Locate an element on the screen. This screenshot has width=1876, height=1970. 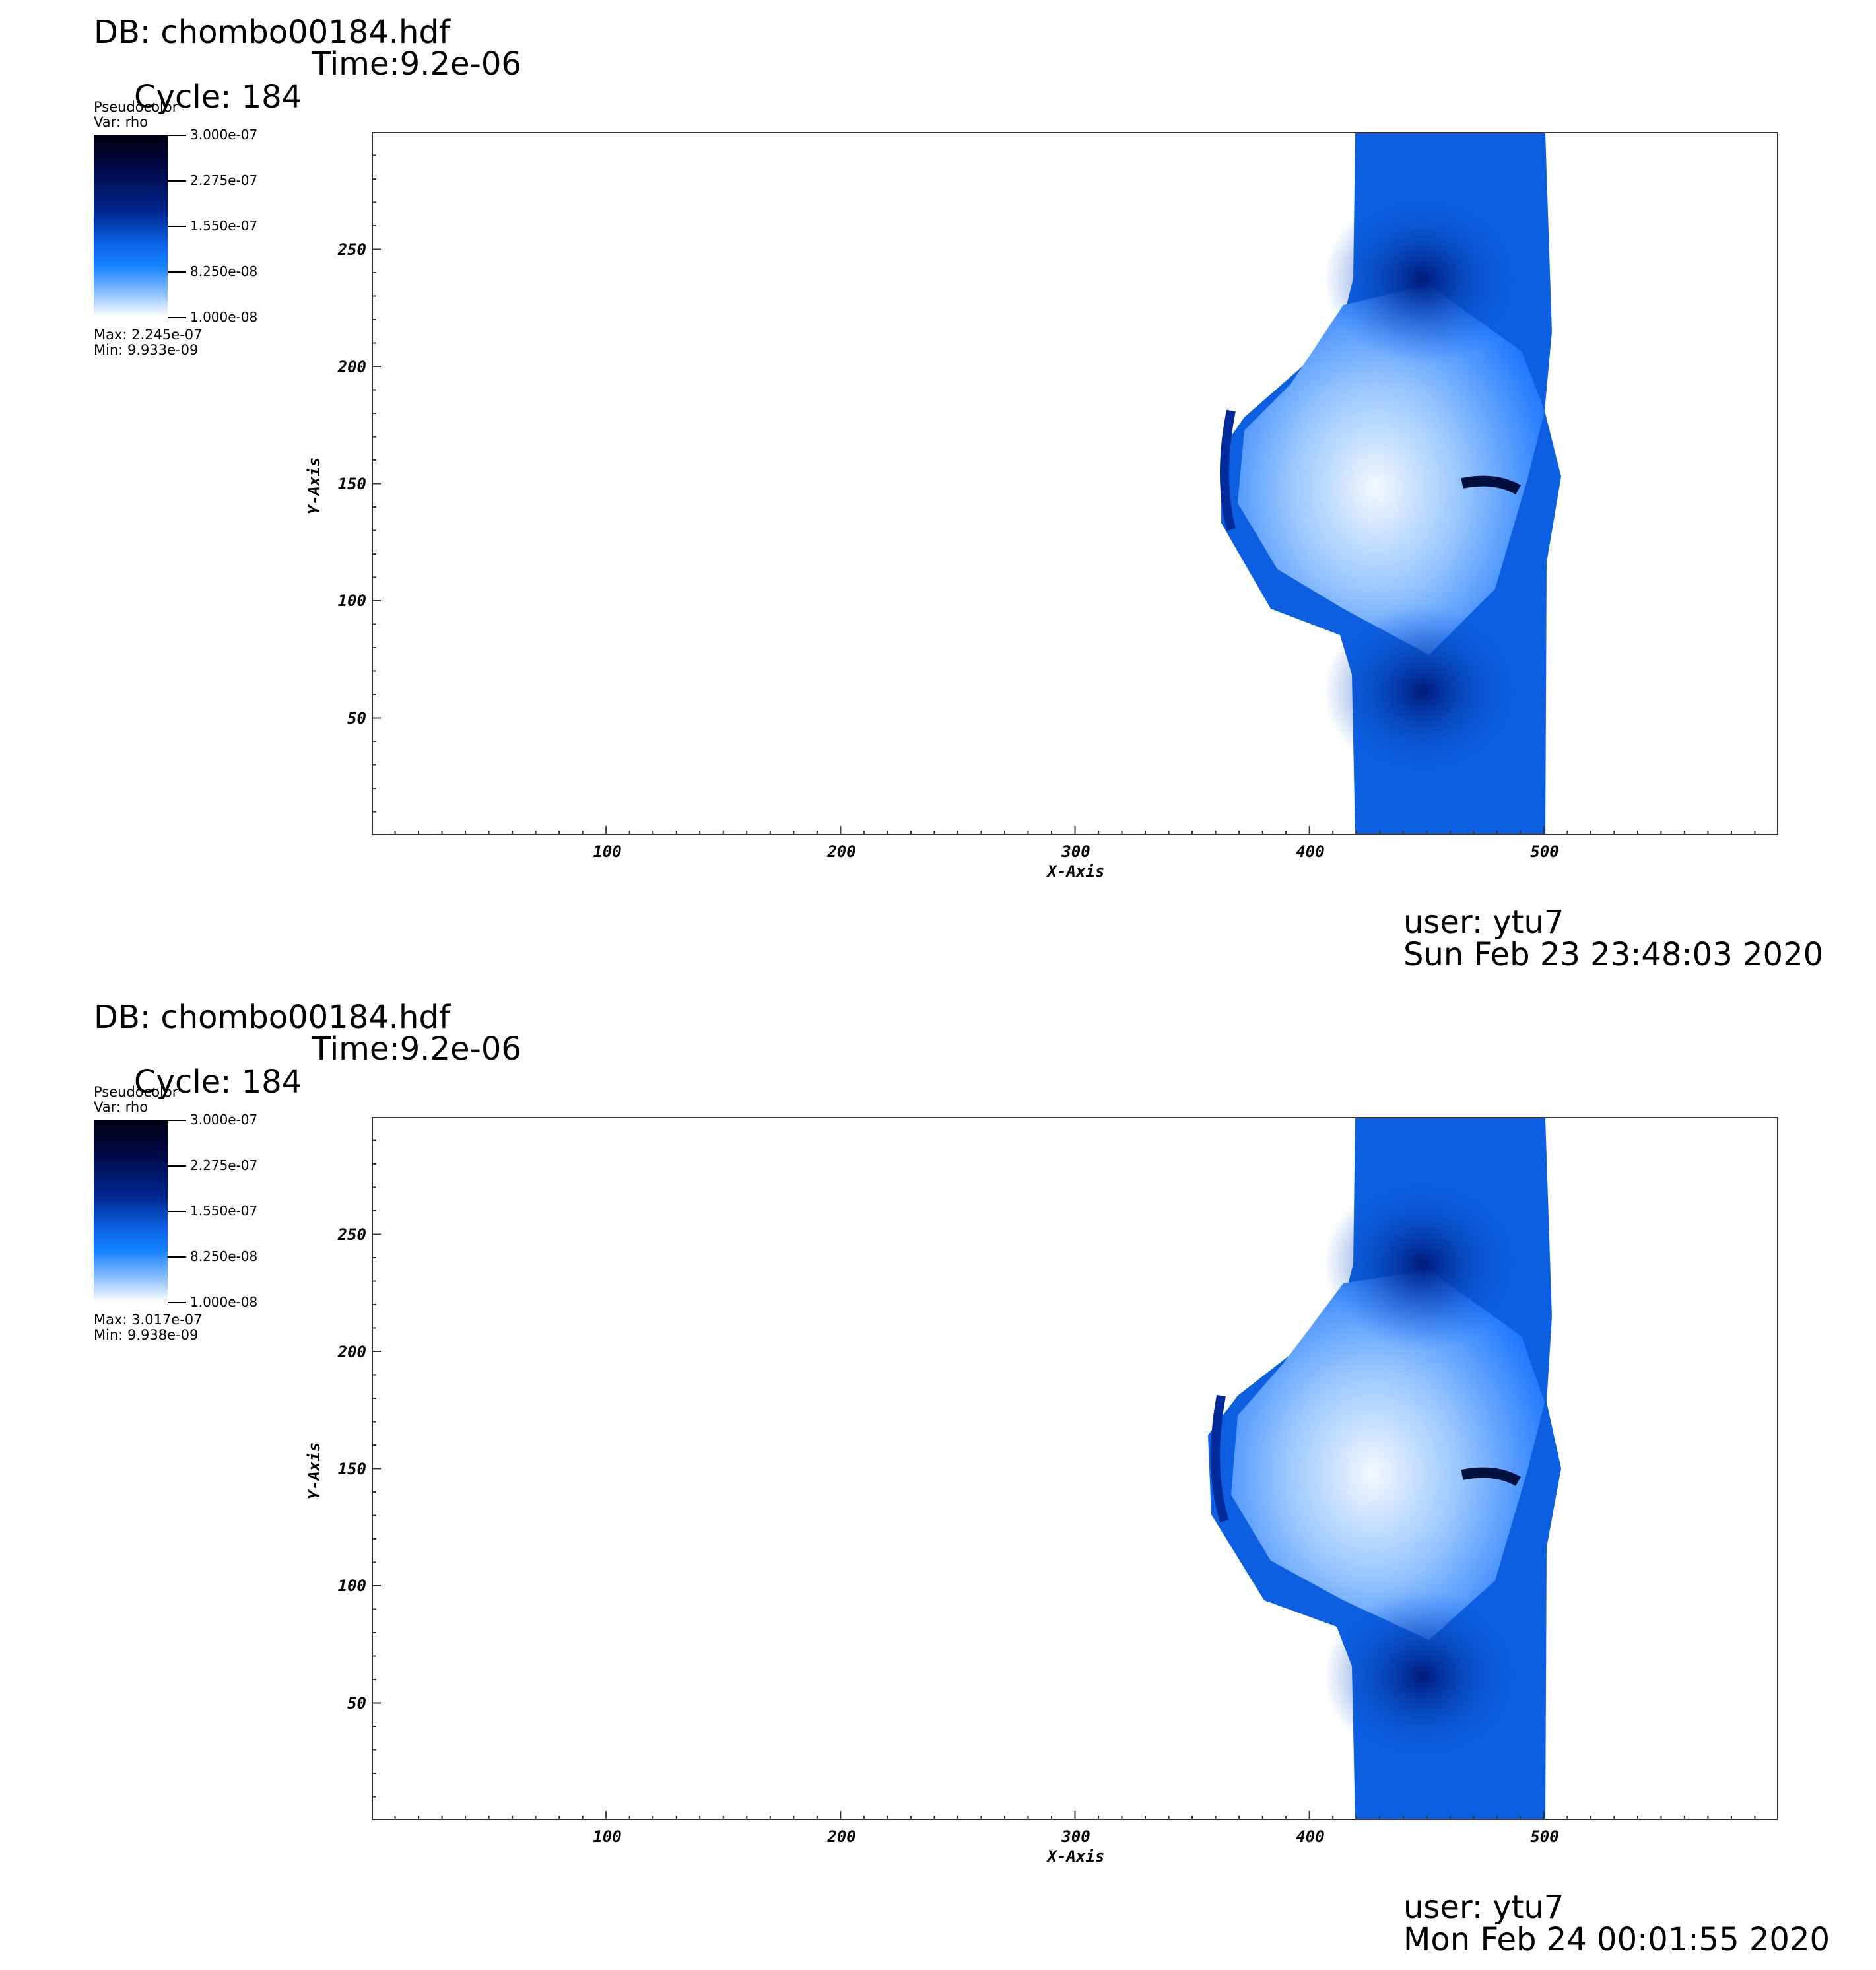
legend-min: Min: 9.933e-09 is located at coordinates (146, 350).